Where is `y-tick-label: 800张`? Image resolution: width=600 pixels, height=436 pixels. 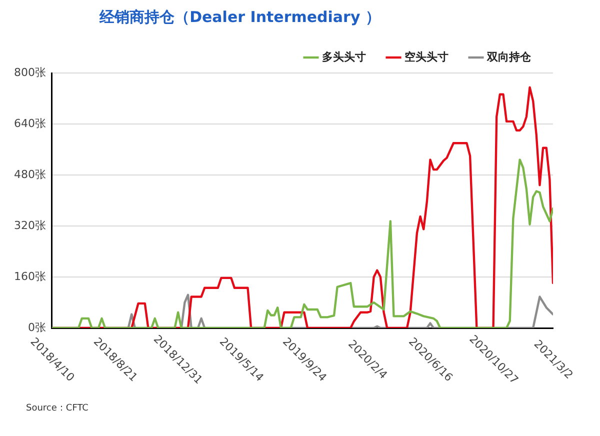 y-tick-label: 800张 is located at coordinates (30, 72).